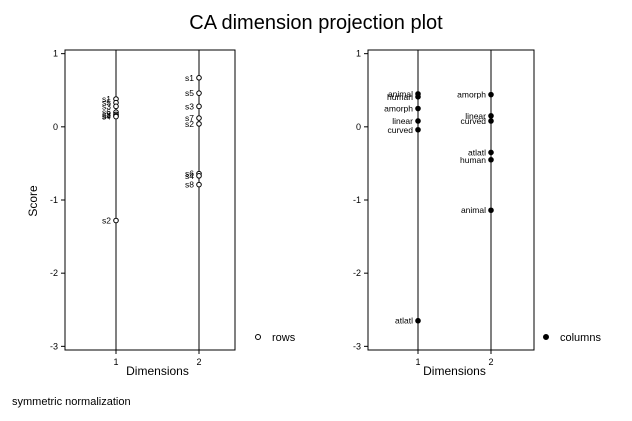  What do you see at coordinates (284, 338) in the screenshot?
I see `legend-label: rows` at bounding box center [284, 338].